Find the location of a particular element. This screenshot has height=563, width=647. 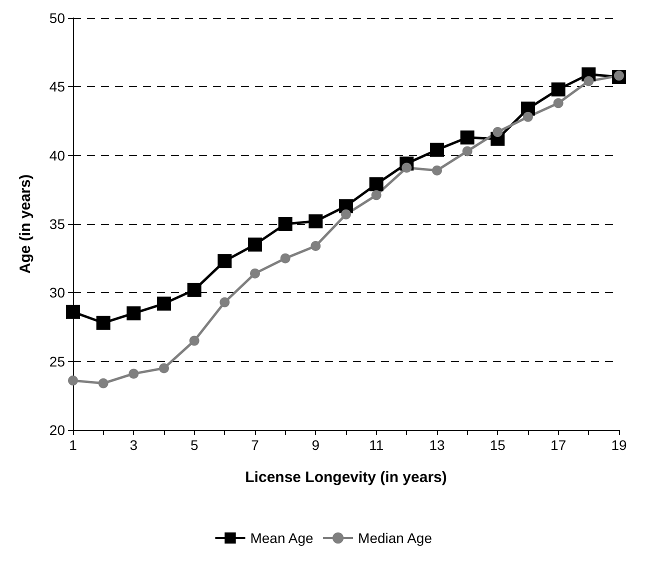

legend-label: Mean Age is located at coordinates (282, 538).